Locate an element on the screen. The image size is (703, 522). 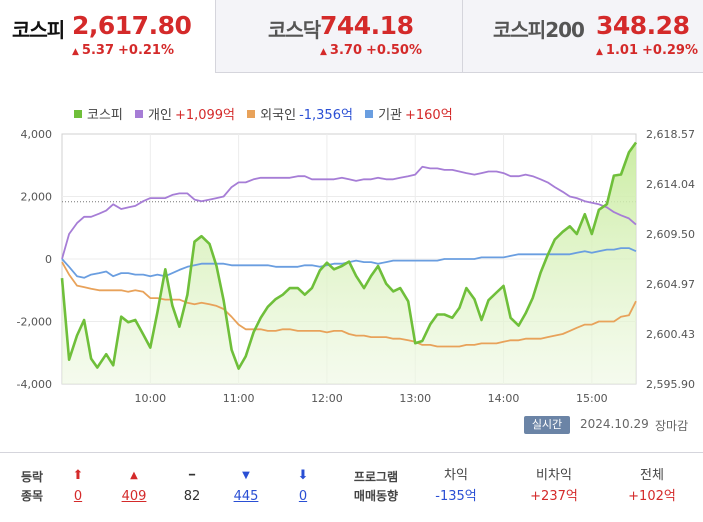
program-value: +102억 is located at coordinates (652, 496).